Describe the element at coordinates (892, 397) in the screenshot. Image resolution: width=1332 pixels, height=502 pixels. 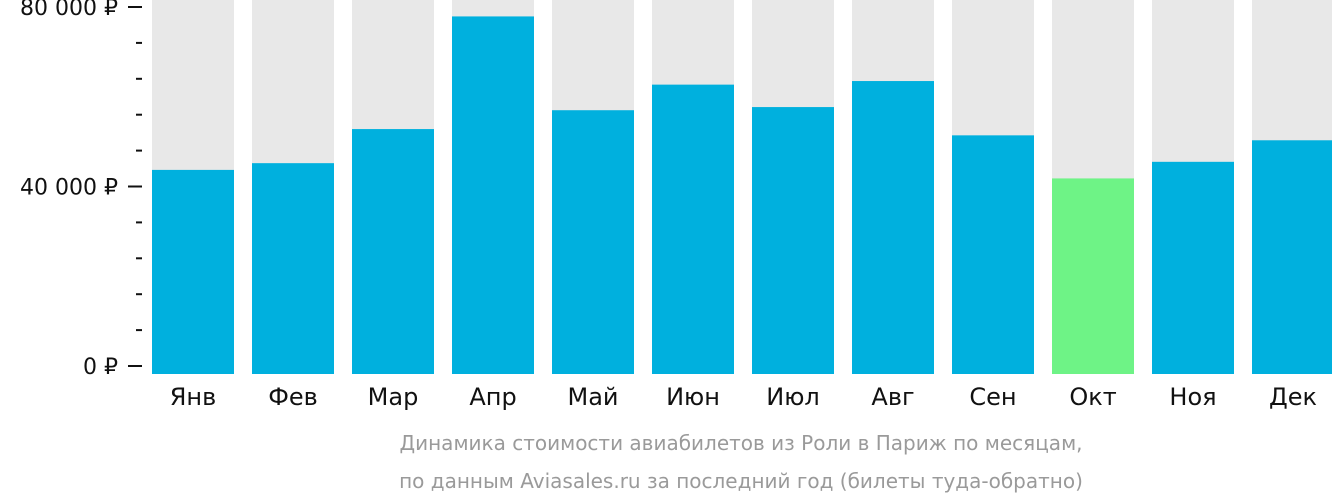
I see `x-tick-label-8: Авг` at that location.